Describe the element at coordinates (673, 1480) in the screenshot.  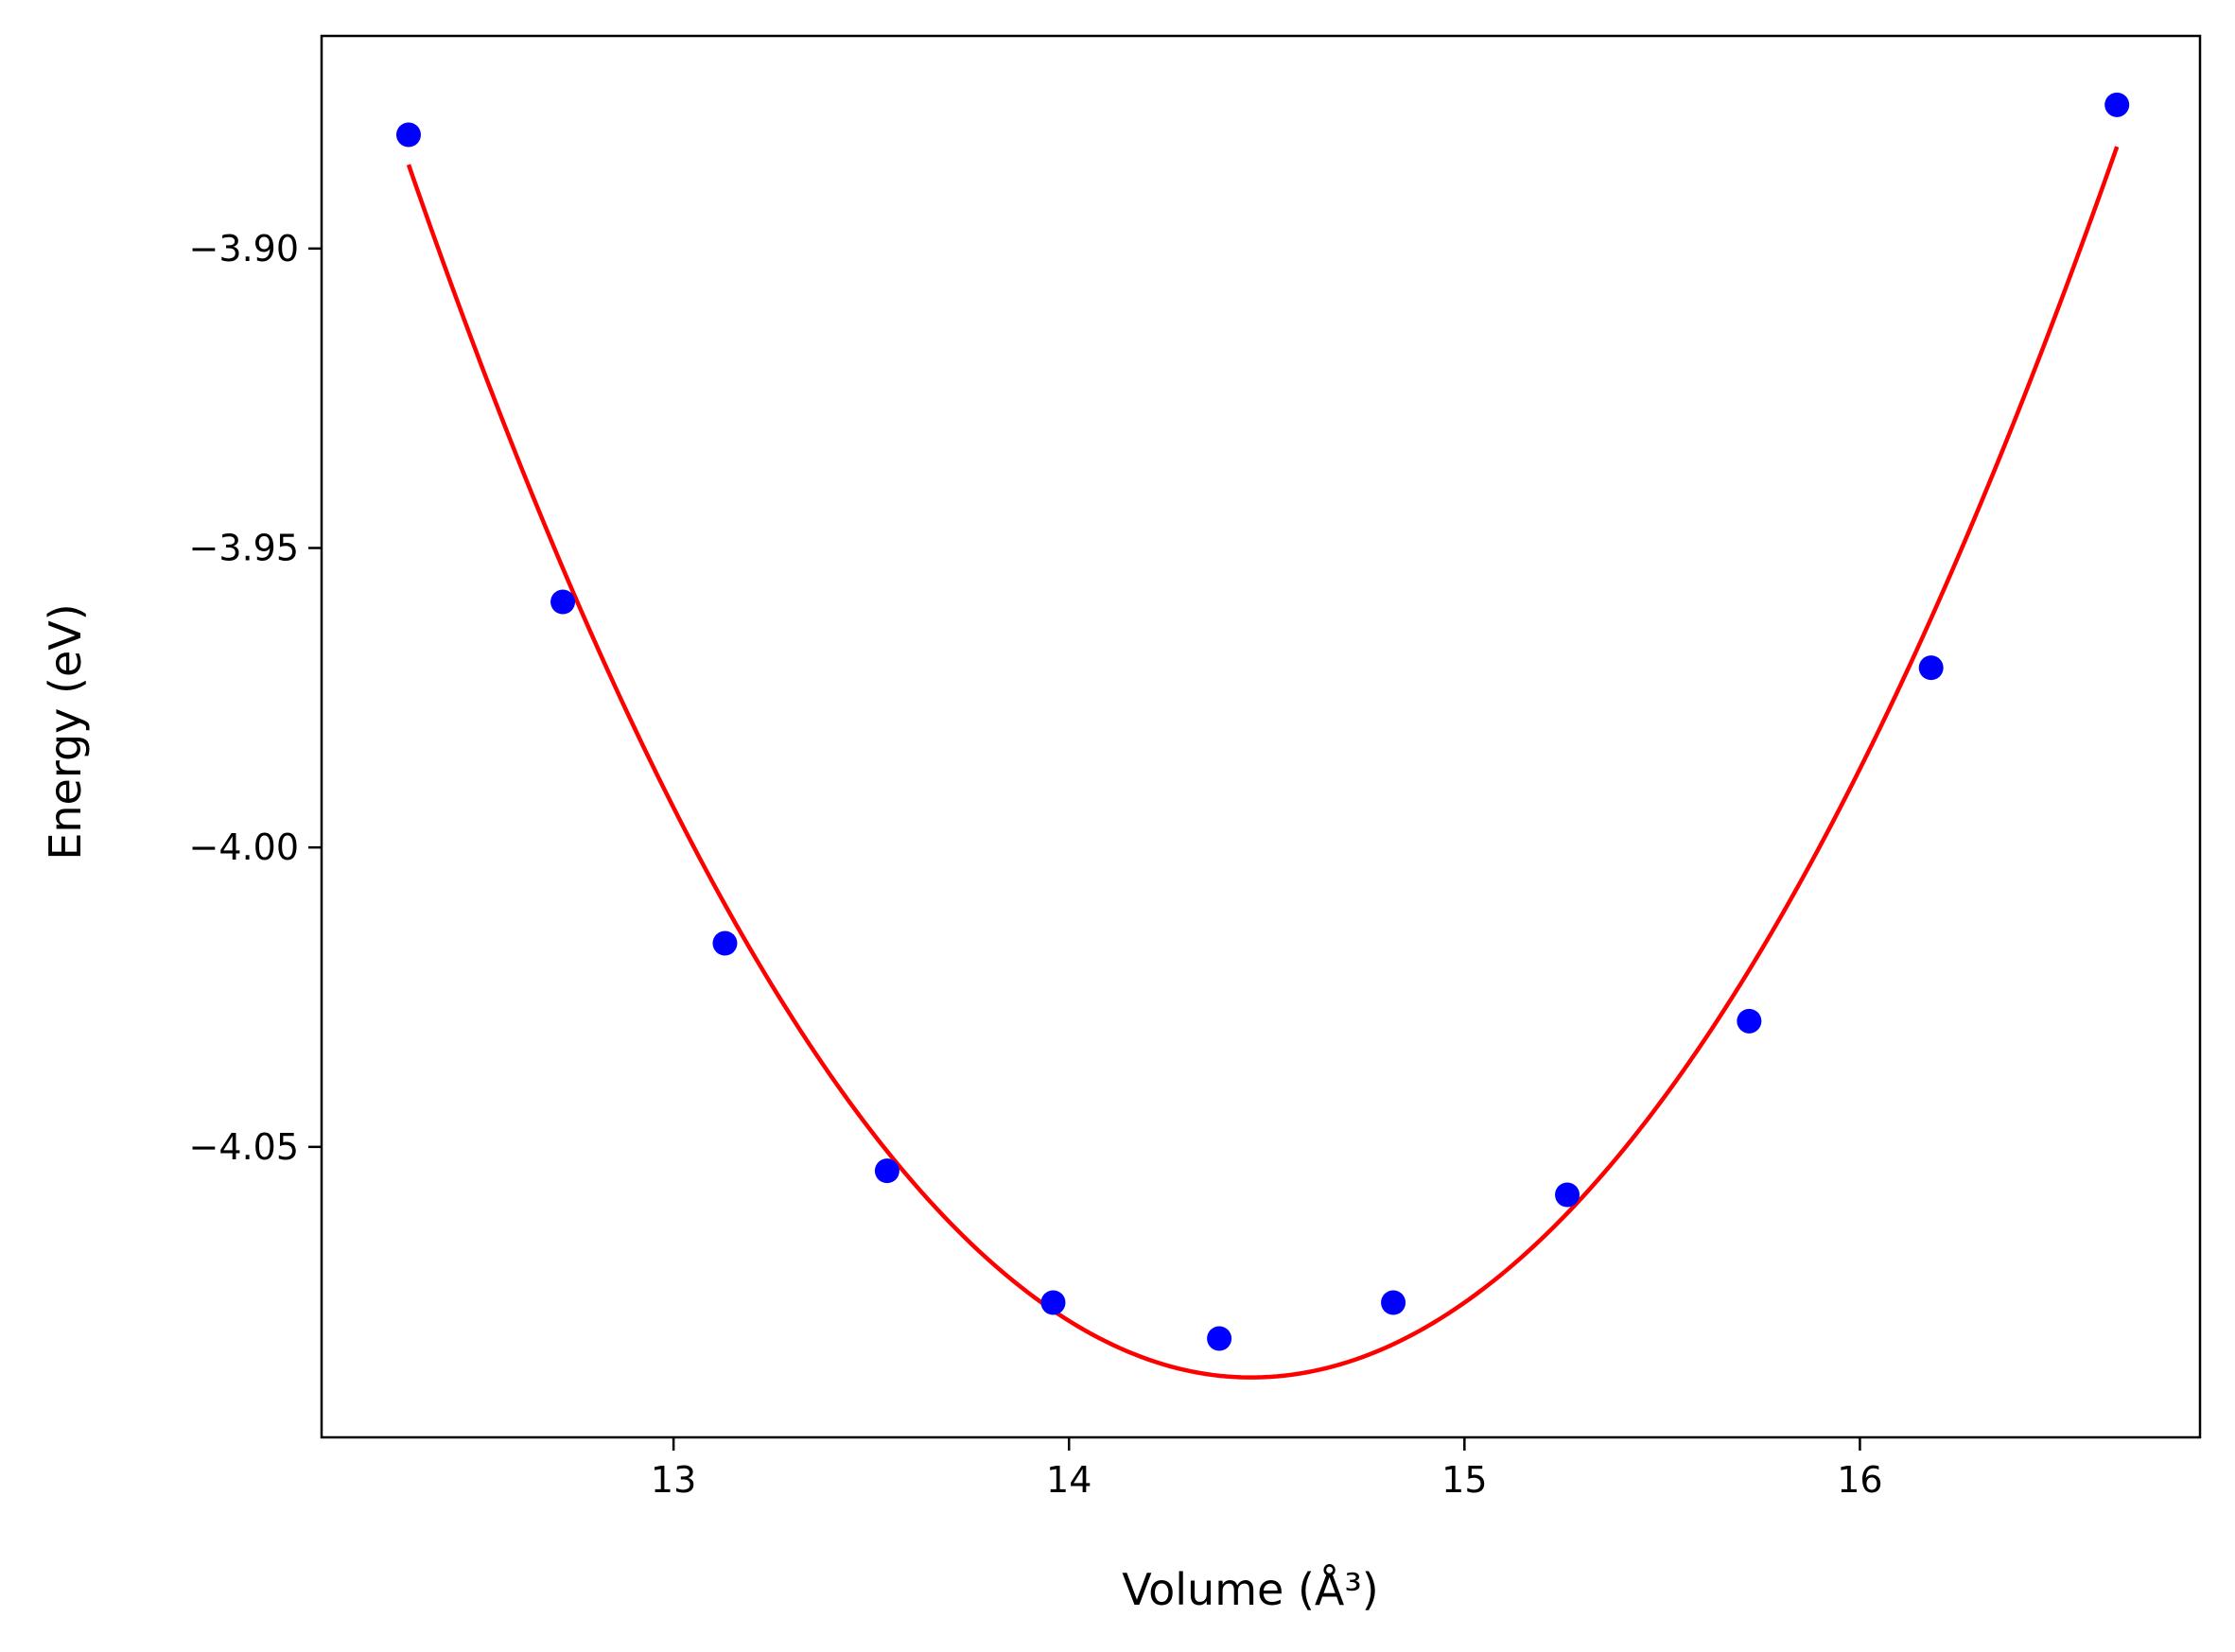
I see `x-tick-label: 13` at that location.